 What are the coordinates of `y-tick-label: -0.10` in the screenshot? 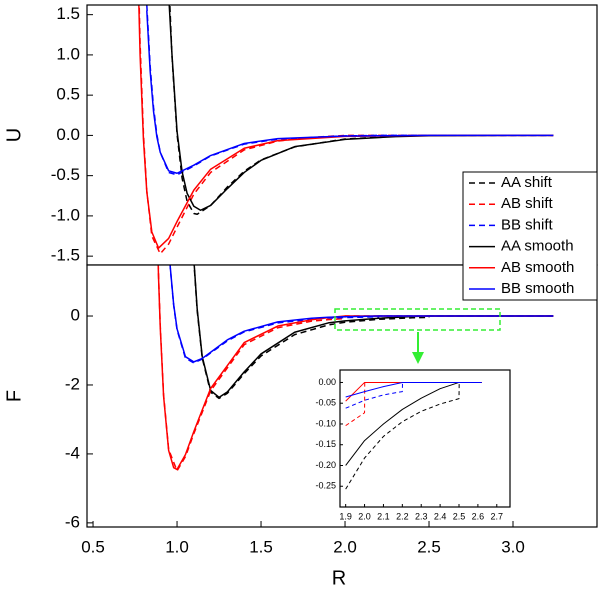 It's located at (325, 423).